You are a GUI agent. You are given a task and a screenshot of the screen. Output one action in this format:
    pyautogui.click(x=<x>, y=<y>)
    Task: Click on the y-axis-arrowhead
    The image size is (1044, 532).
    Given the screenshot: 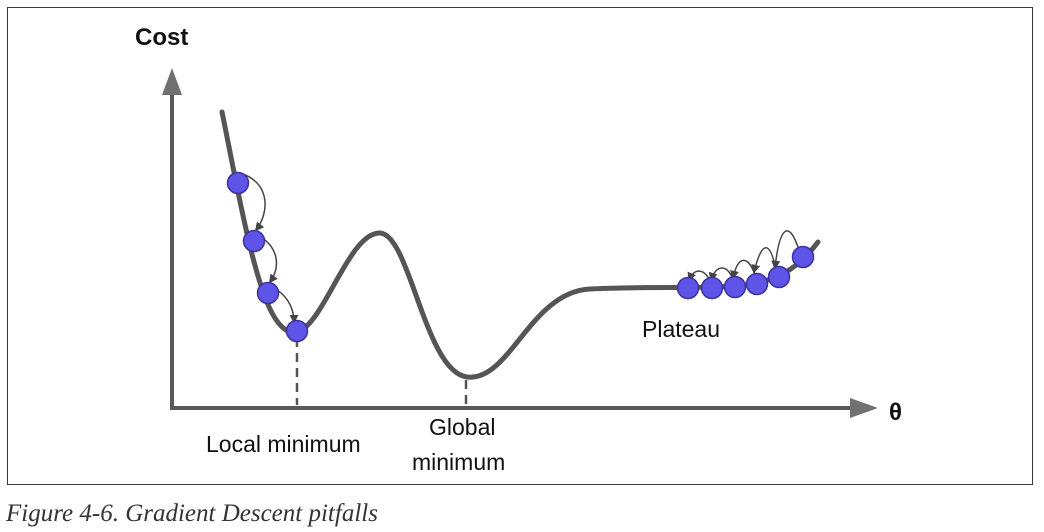 What is the action you would take?
    pyautogui.click(x=172, y=81)
    